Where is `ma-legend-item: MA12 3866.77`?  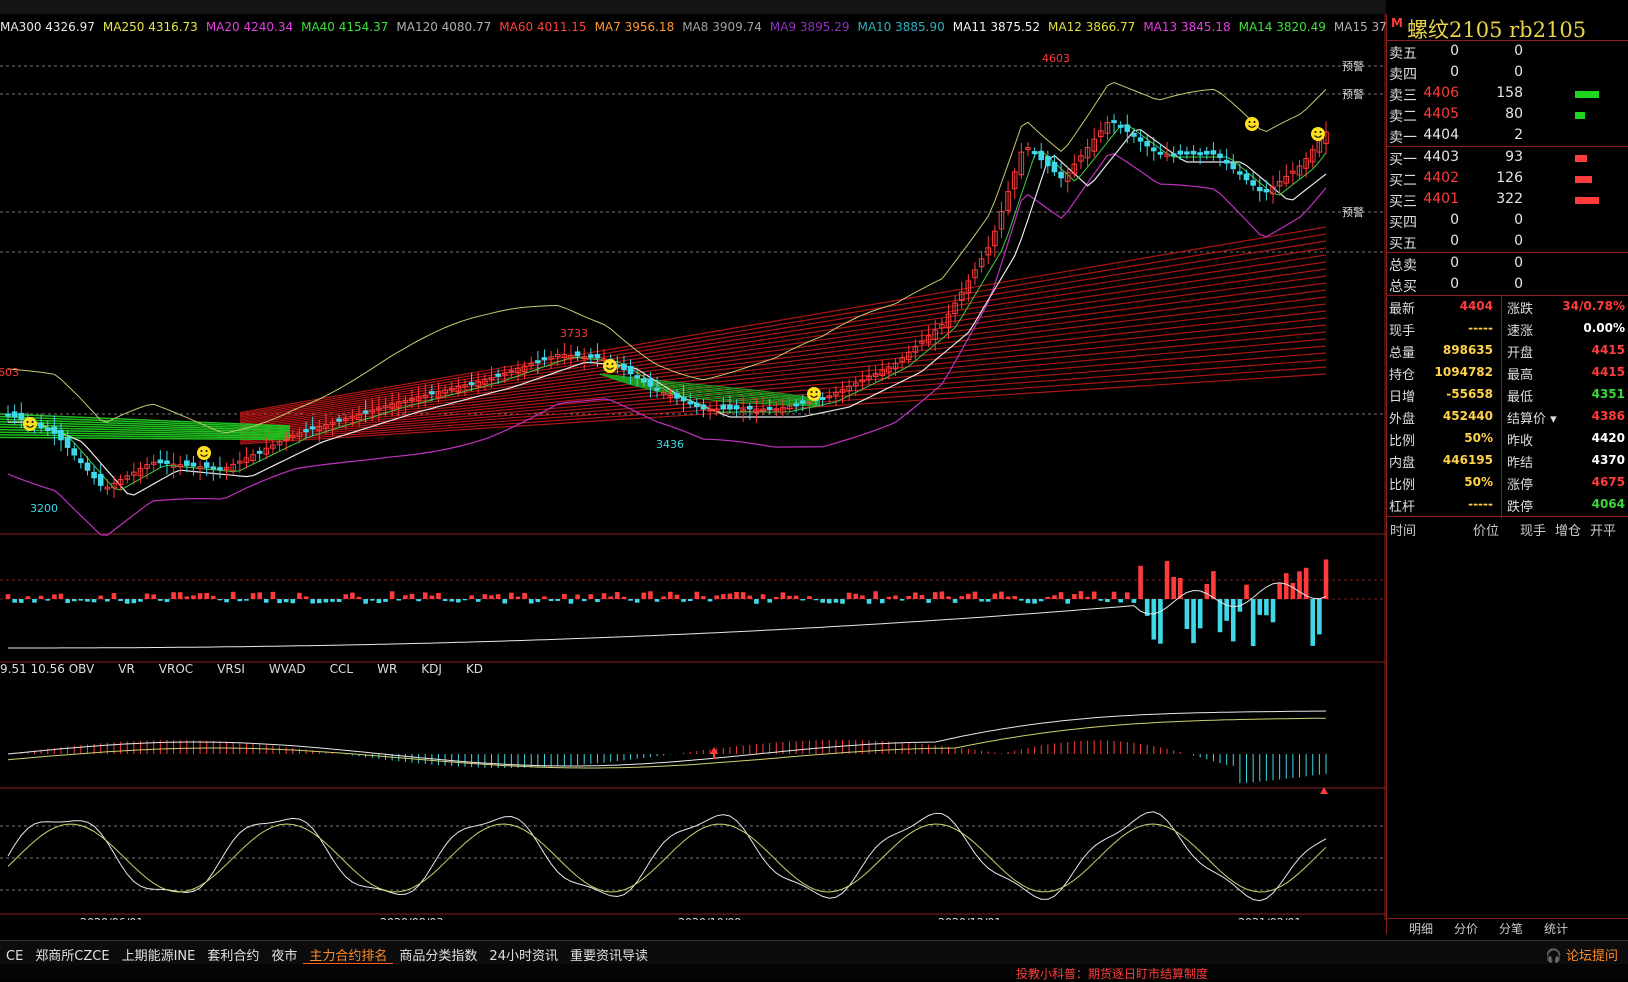 ma-legend-item: MA12 3866.77 is located at coordinates (1092, 27).